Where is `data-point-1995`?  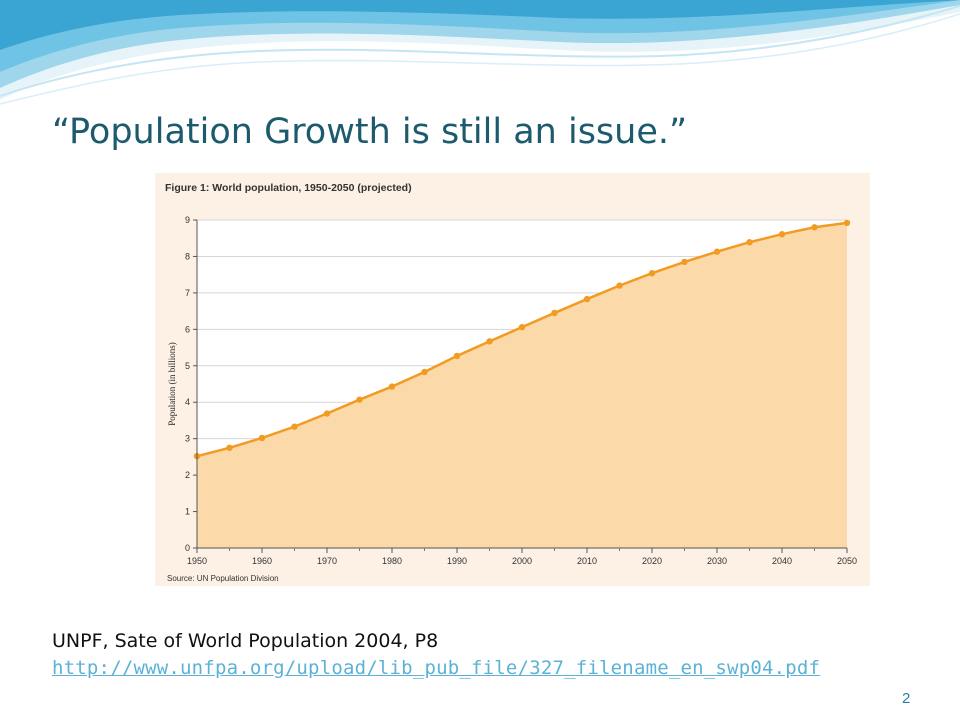
data-point-1995 is located at coordinates (489, 341).